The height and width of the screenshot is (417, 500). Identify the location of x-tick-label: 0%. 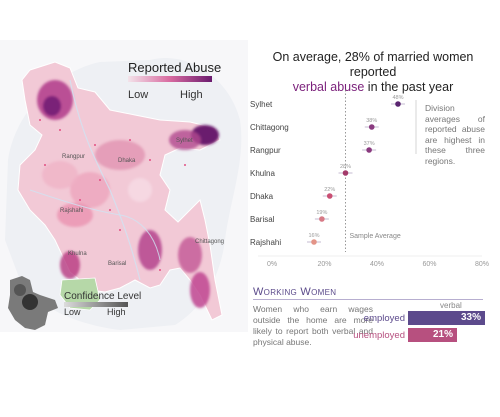
(272, 264).